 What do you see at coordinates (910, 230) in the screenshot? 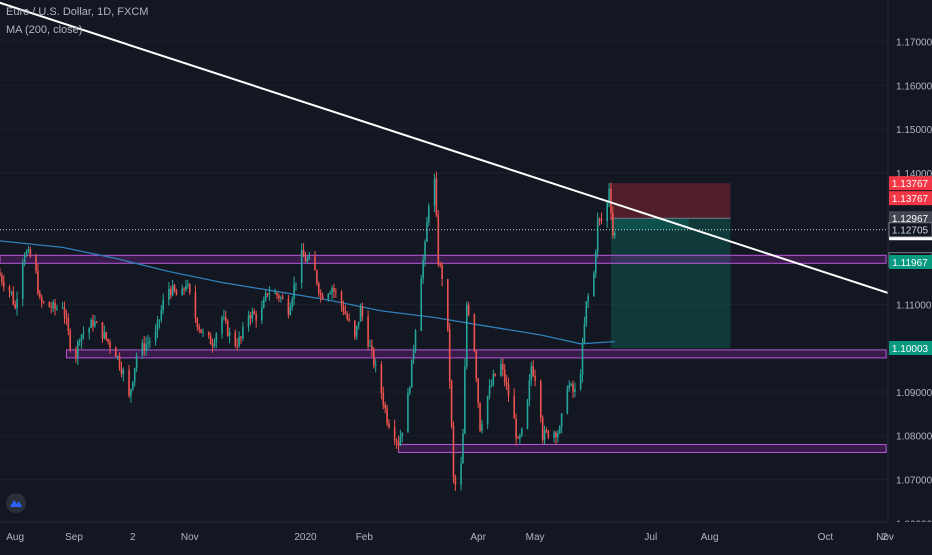
I see `price-badge: 1.12705` at bounding box center [910, 230].